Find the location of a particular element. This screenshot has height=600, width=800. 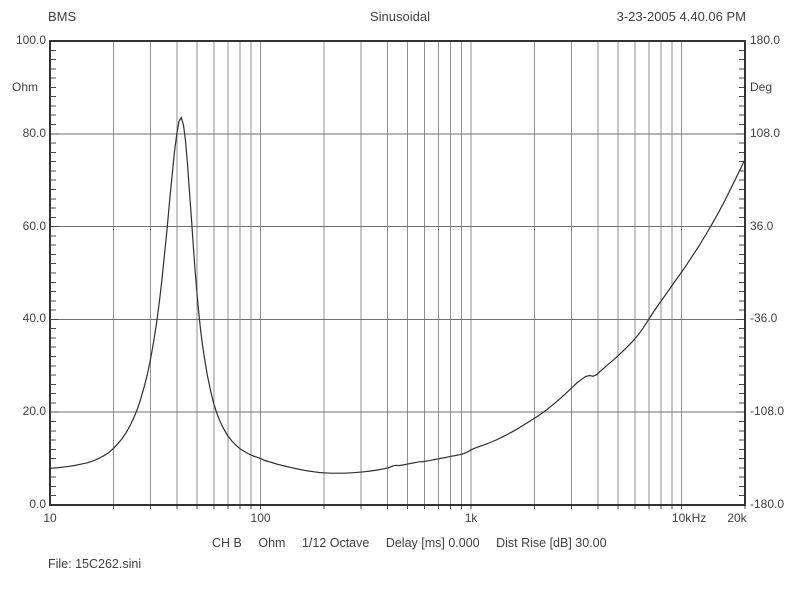

y-left-tick-label: 80.0 is located at coordinates (34, 132).